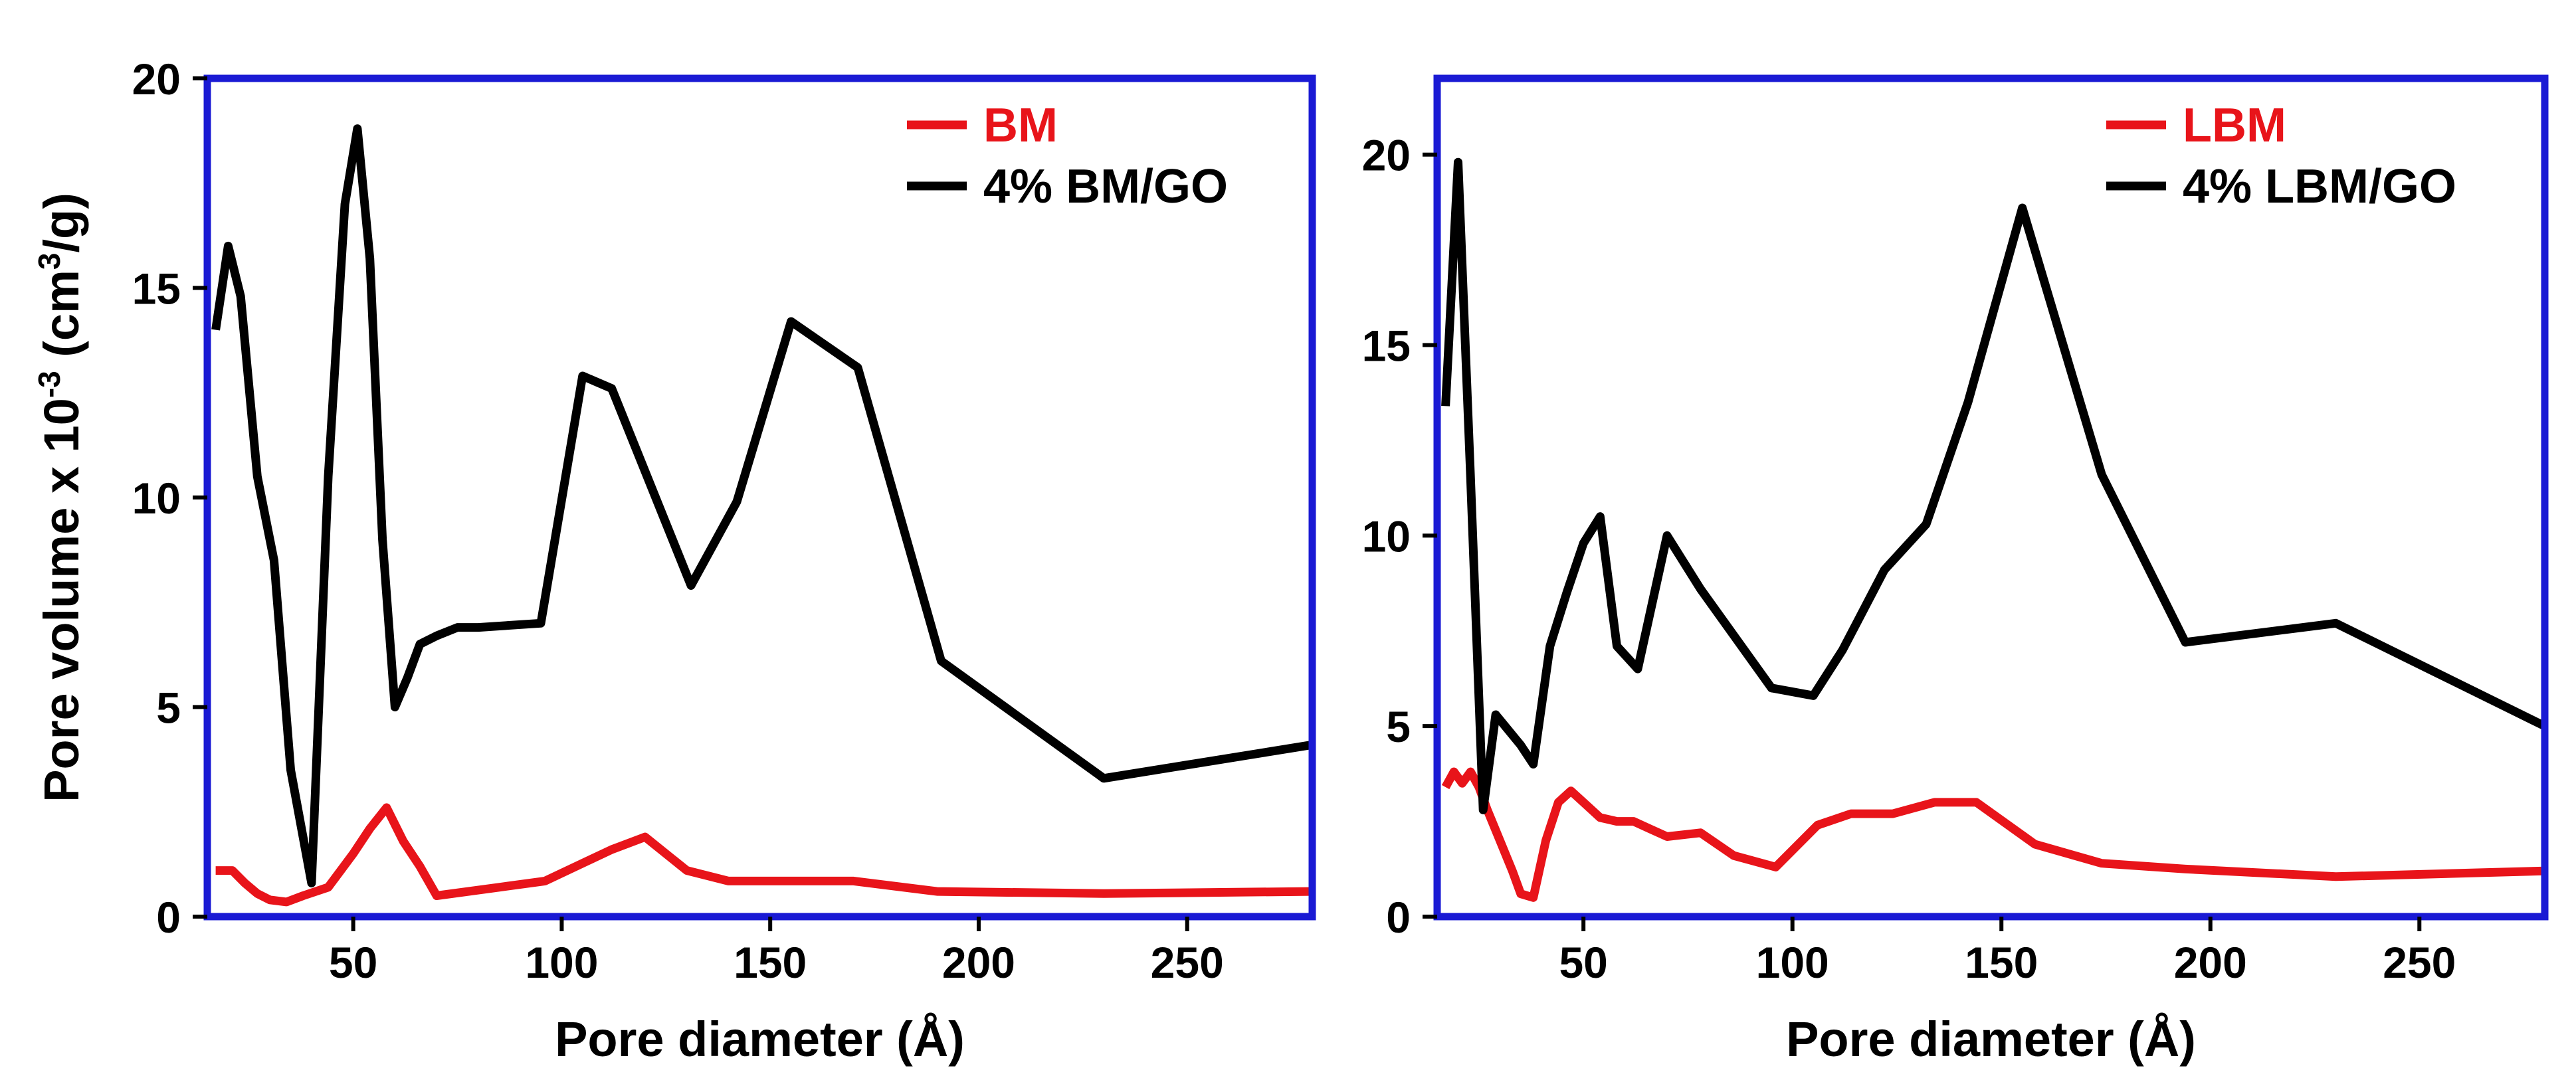  I want to click on y-axis-label: Pore volume x 10-3 (cm3/g), so click(60, 498).